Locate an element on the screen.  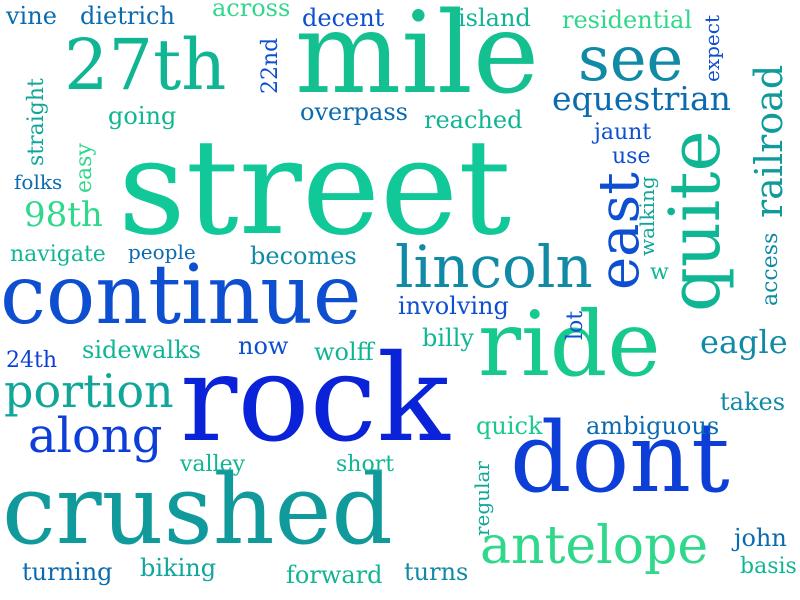
word-decent: decent is located at coordinates (343, 18).